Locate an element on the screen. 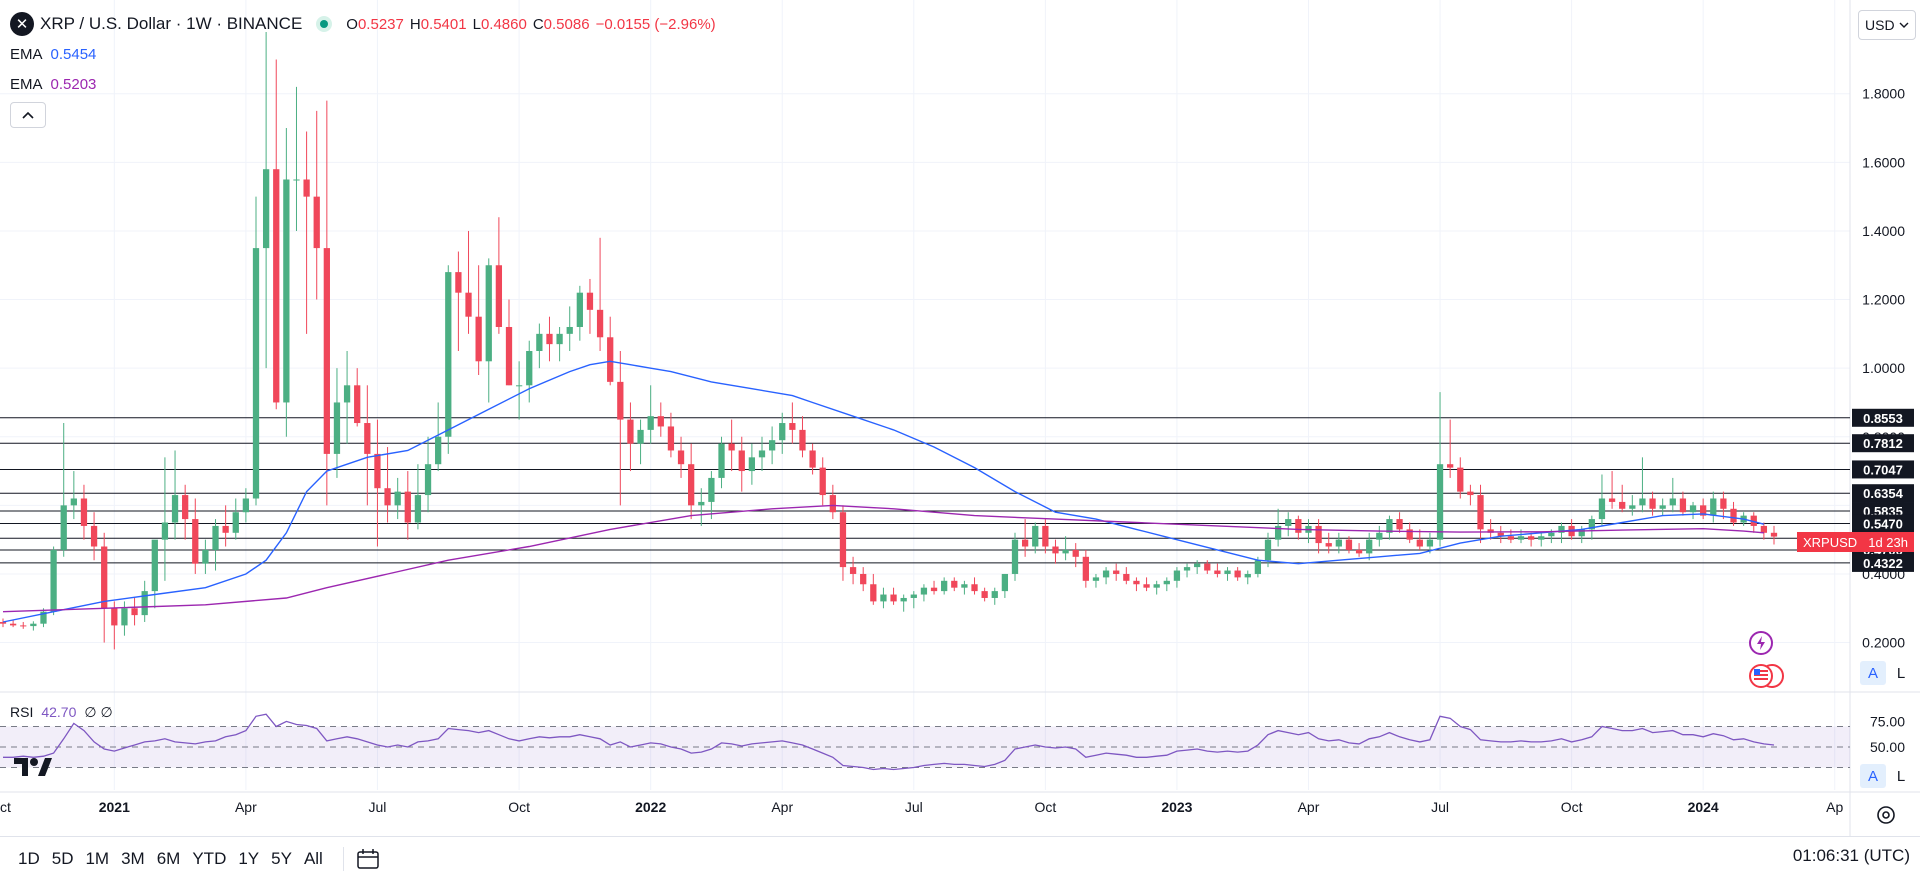 This screenshot has width=1920, height=880. rsi-legend: RSI 42.70 ∅ ∅ is located at coordinates (61, 712).